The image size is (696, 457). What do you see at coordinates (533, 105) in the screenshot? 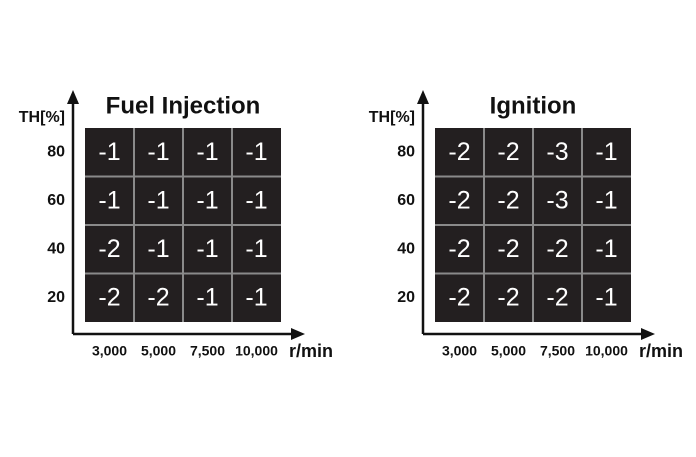
I see `panel-title: Ignition` at bounding box center [533, 105].